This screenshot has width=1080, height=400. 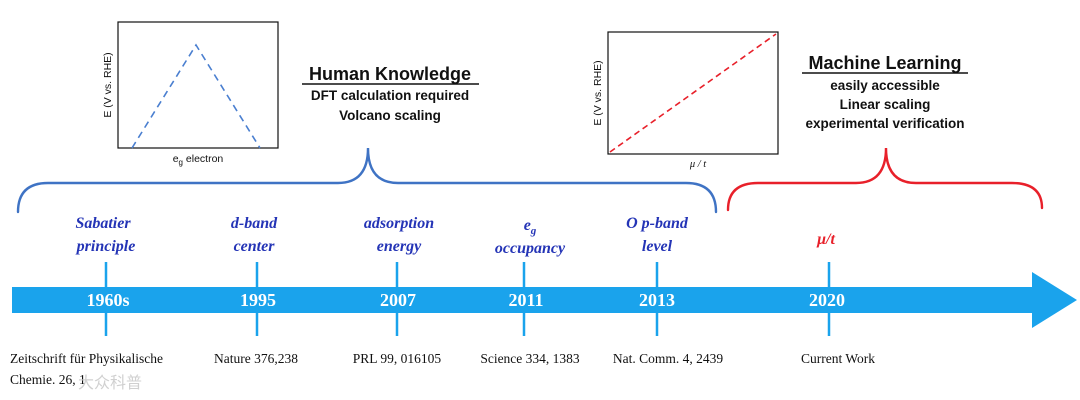 I want to click on milestone-concept: μ/t, so click(x=825, y=239).